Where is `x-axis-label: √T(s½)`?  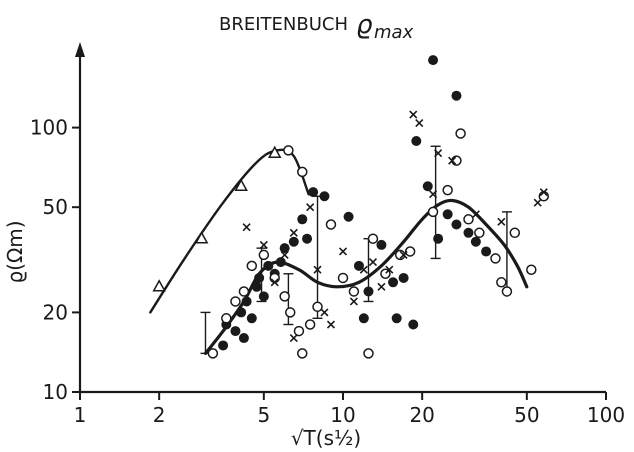
x-axis-label: √T(s½) is located at coordinates (326, 438).